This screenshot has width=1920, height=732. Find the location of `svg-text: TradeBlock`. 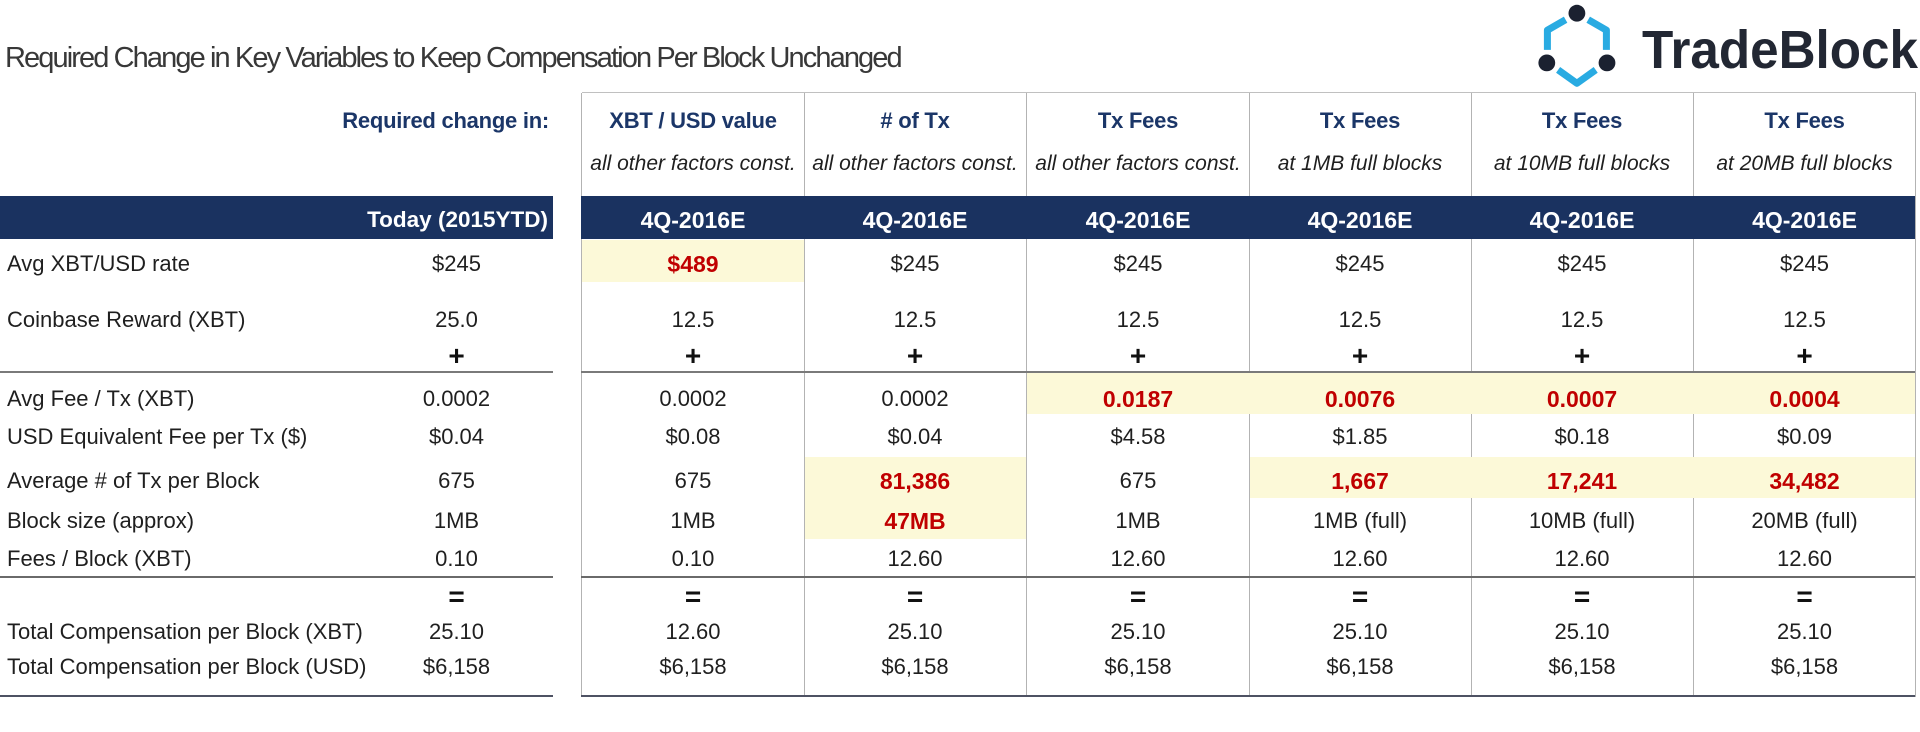

svg-text: TradeBlock is located at coordinates (1780, 50).